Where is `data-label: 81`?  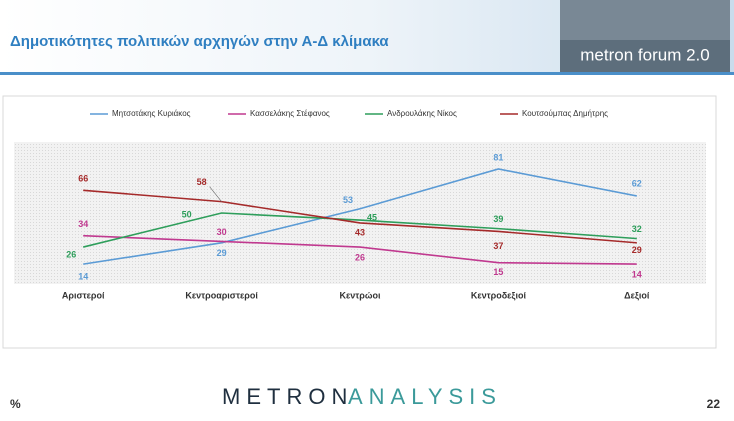 data-label: 81 is located at coordinates (498, 157).